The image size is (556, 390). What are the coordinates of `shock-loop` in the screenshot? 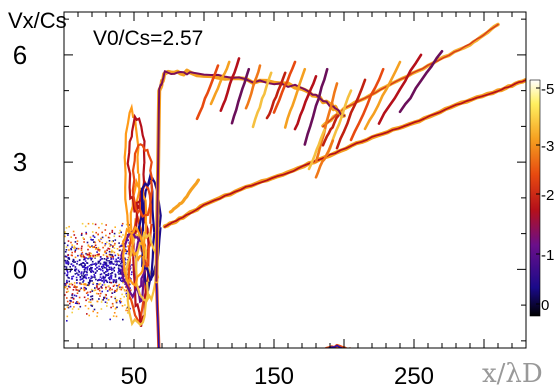 It's located at (147, 266).